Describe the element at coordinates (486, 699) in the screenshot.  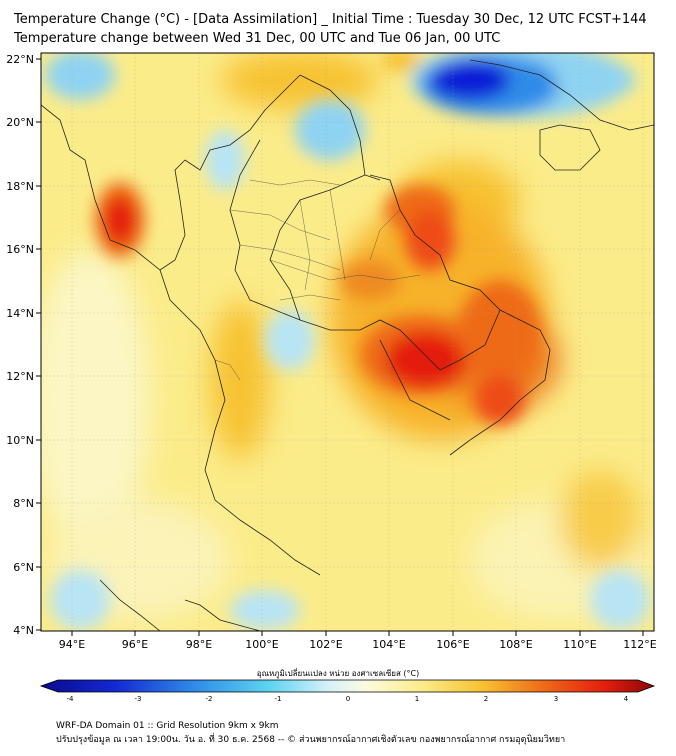
I see `colorbar-tick: 2` at that location.